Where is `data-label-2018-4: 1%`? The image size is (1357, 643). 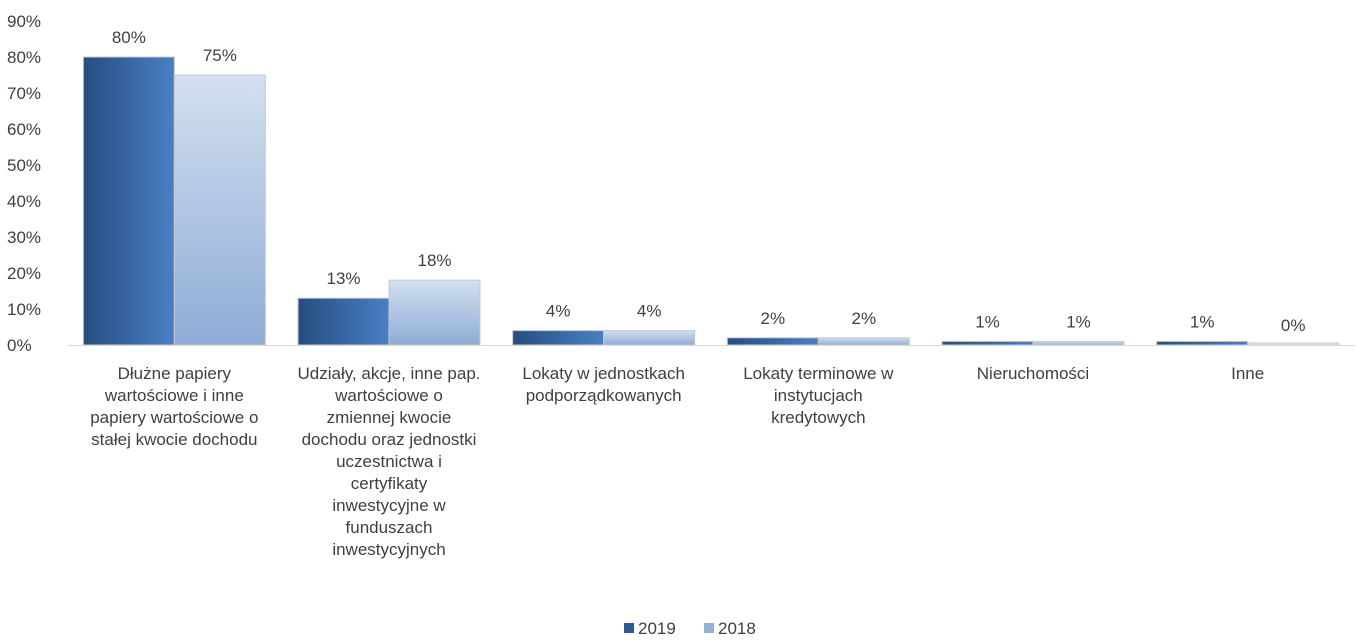 data-label-2018-4: 1% is located at coordinates (1078, 321).